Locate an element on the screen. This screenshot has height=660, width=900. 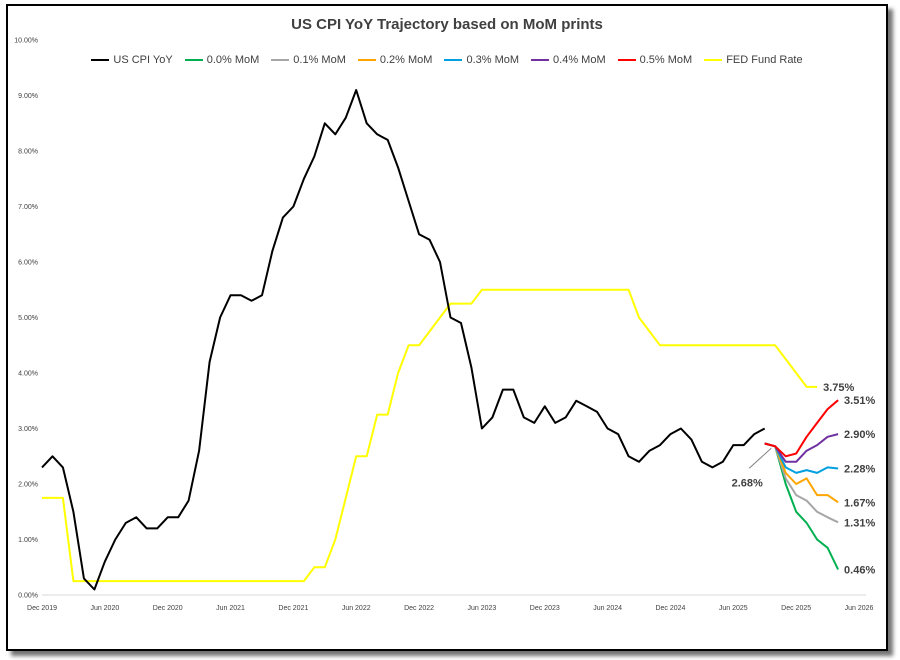
annotation-label: 1.67% is located at coordinates (859, 503).